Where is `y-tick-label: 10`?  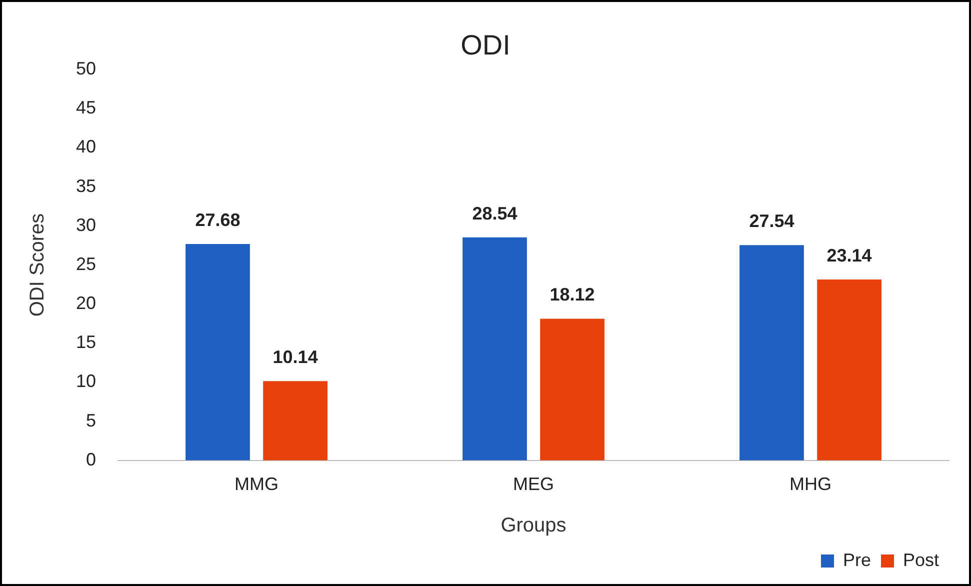
y-tick-label: 10 is located at coordinates (86, 381).